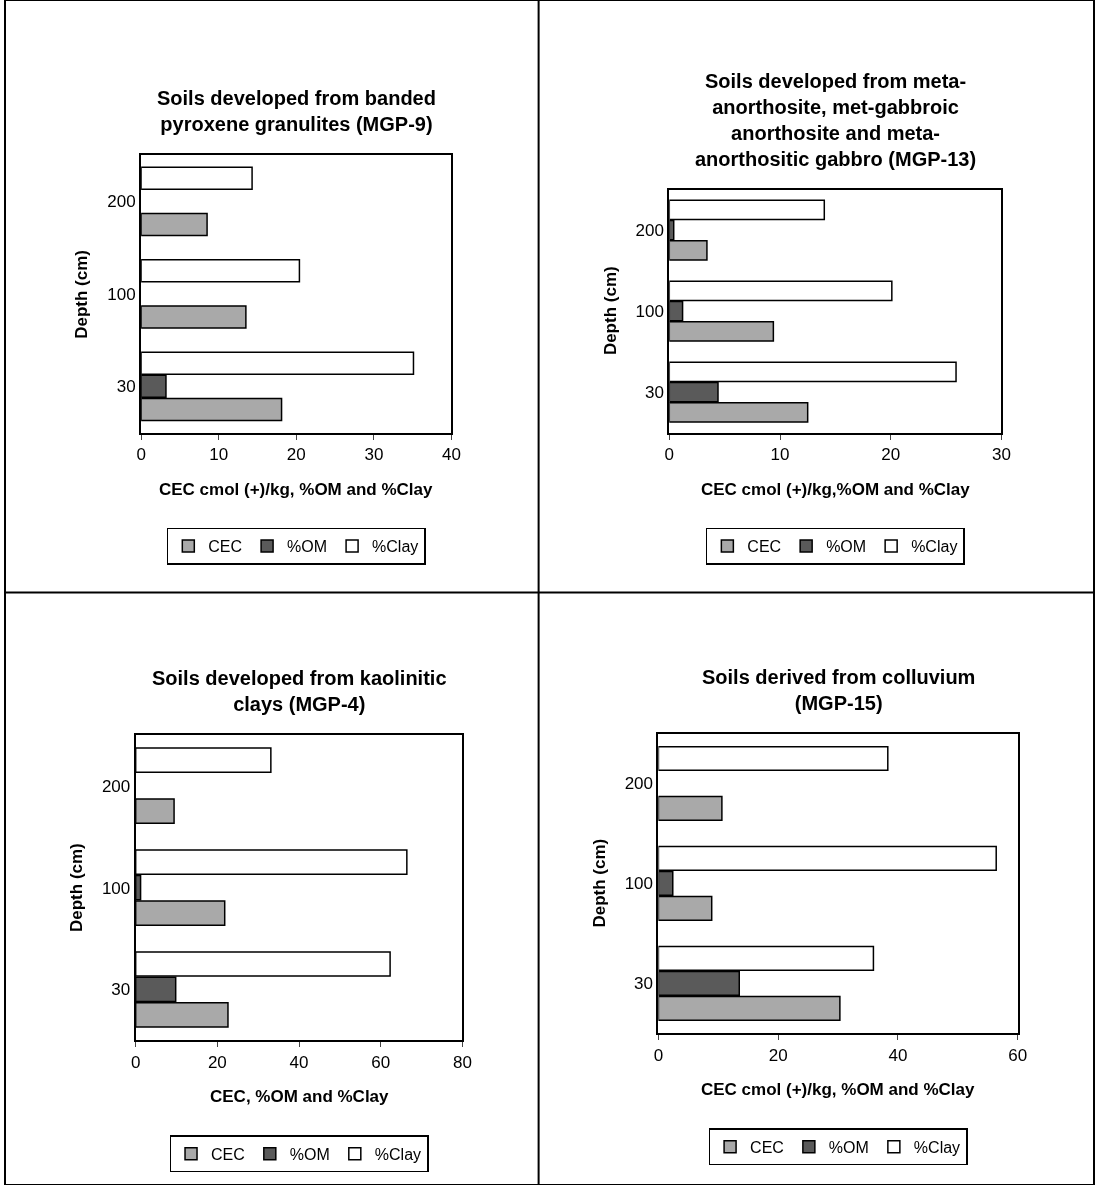 The height and width of the screenshot is (1185, 1103). Describe the element at coordinates (300, 1096) in the screenshot. I see `x-axis-title: CEC, %OM and %Clay` at that location.